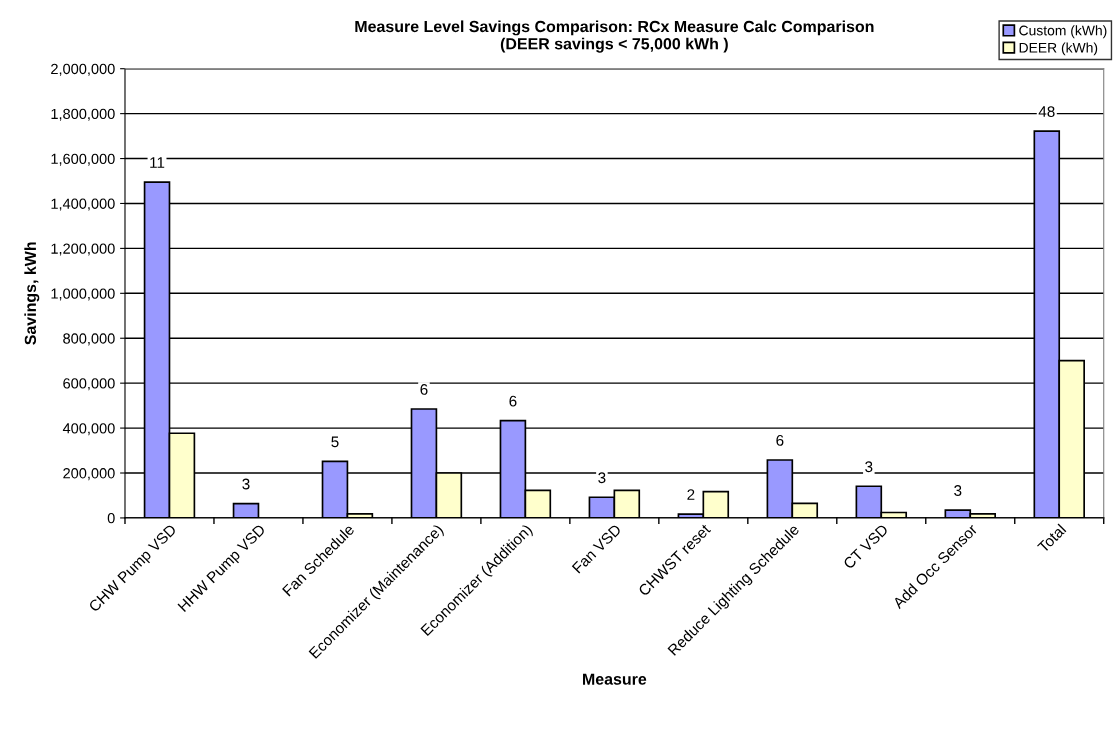 Image resolution: width=1116 pixels, height=755 pixels. Describe the element at coordinates (83, 69) in the screenshot. I see `y-tick-label: 2,000,000` at that location.